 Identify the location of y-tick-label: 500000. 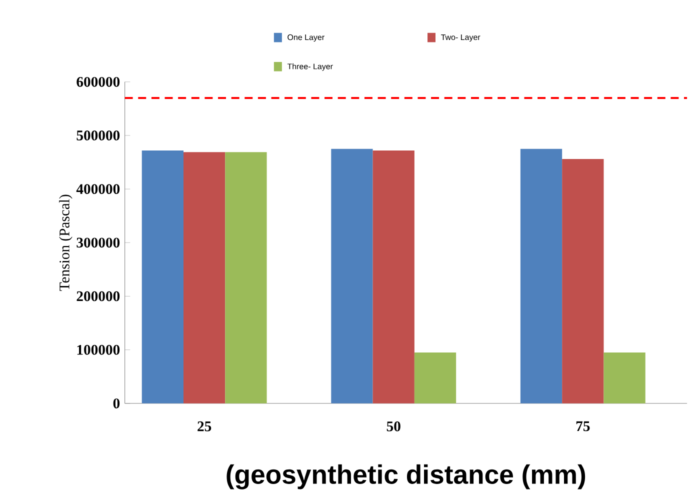
(98, 135).